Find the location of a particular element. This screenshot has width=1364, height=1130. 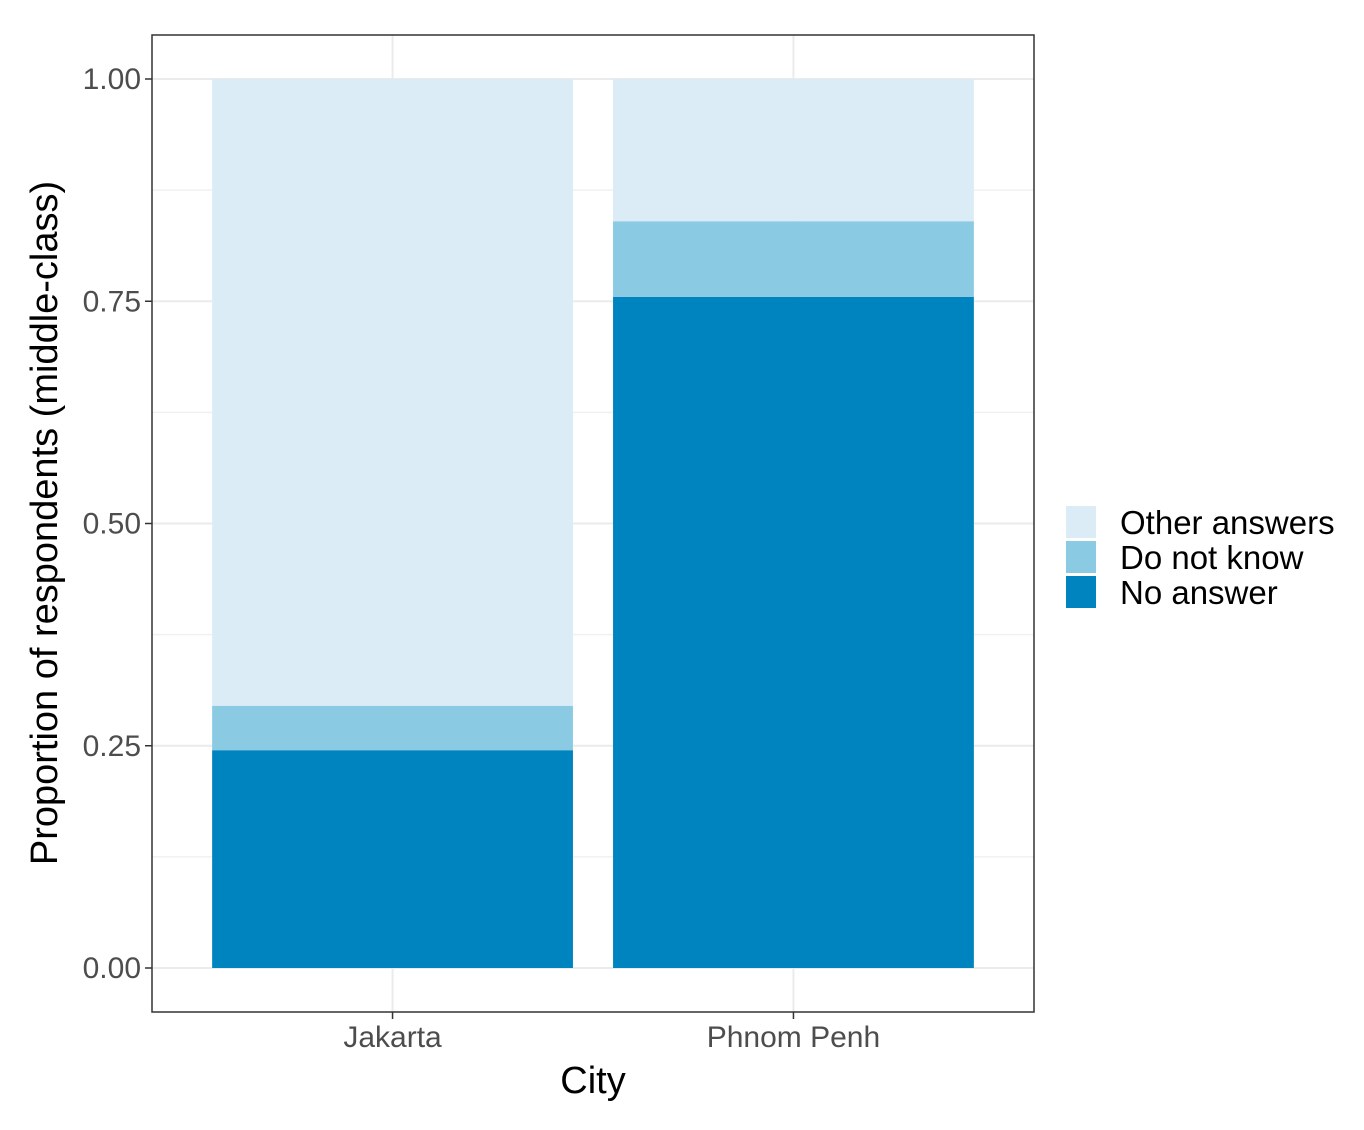

y-tick-label: 0.50 is located at coordinates (112, 524).